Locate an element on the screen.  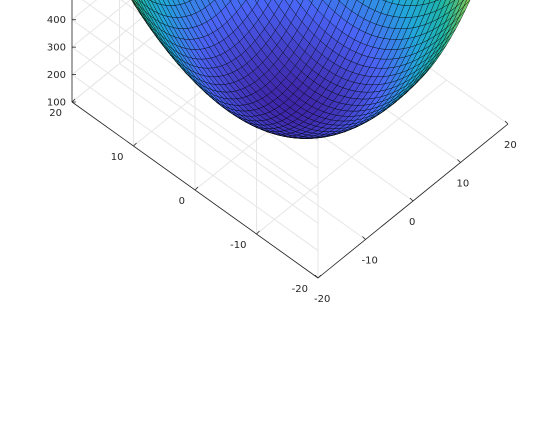
x-tick-label: 20 is located at coordinates (510, 145).